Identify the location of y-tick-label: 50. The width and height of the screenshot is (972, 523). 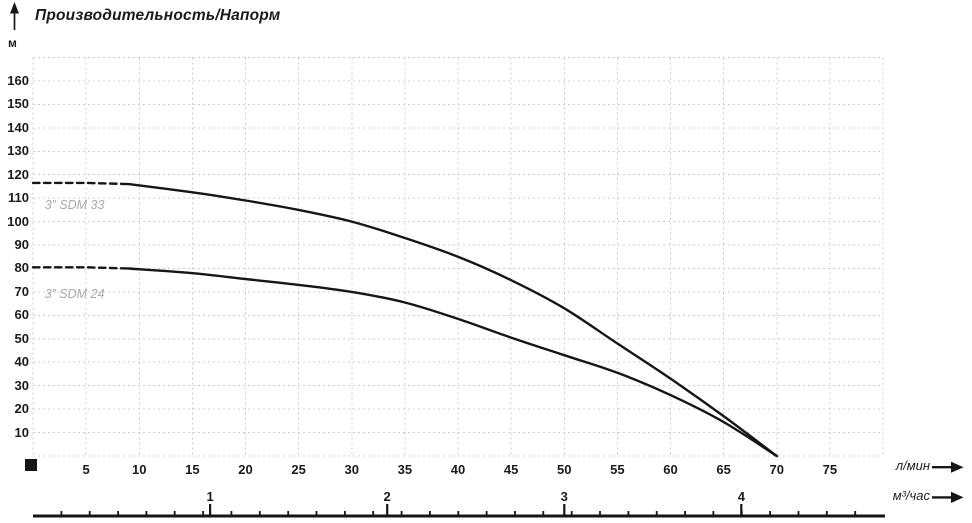
(21, 338).